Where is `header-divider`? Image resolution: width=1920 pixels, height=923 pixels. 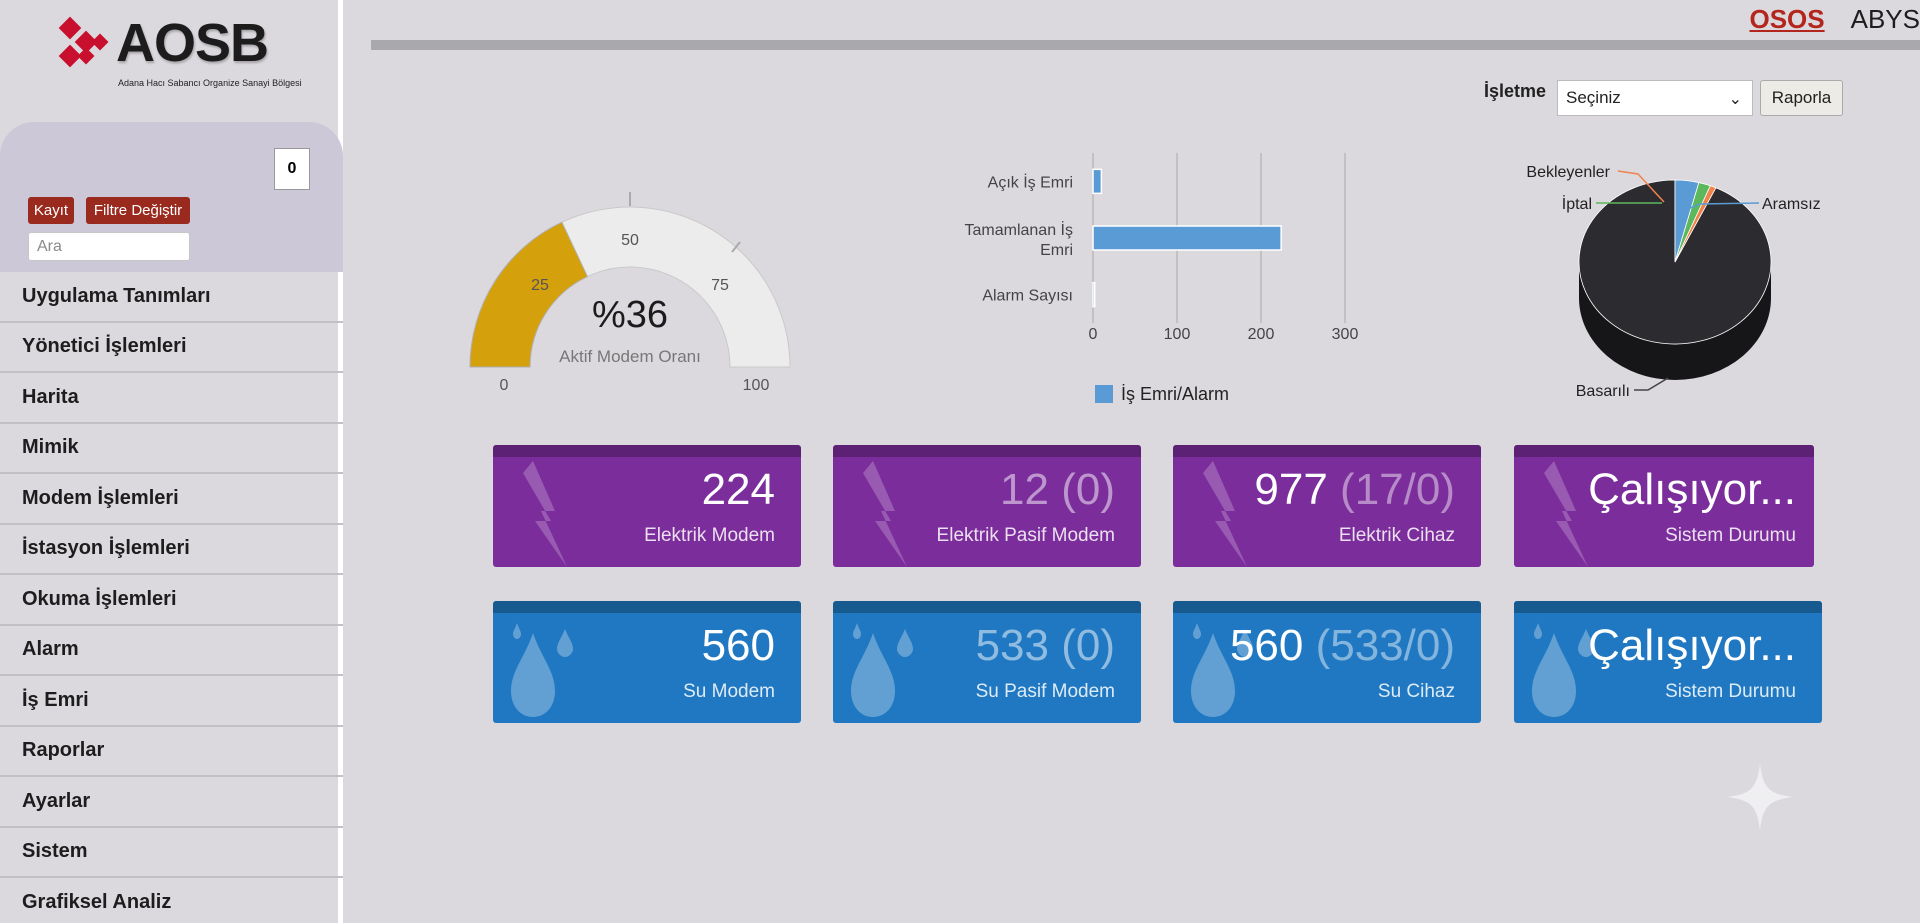
header-divider is located at coordinates (1145, 45).